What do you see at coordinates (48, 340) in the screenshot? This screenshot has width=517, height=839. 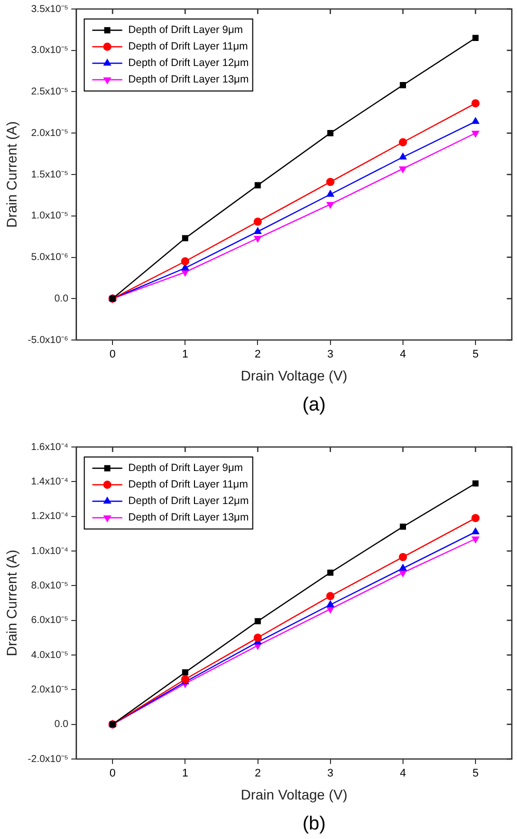 I see `y-tick-label: -5.0x10⁻⁶` at bounding box center [48, 340].